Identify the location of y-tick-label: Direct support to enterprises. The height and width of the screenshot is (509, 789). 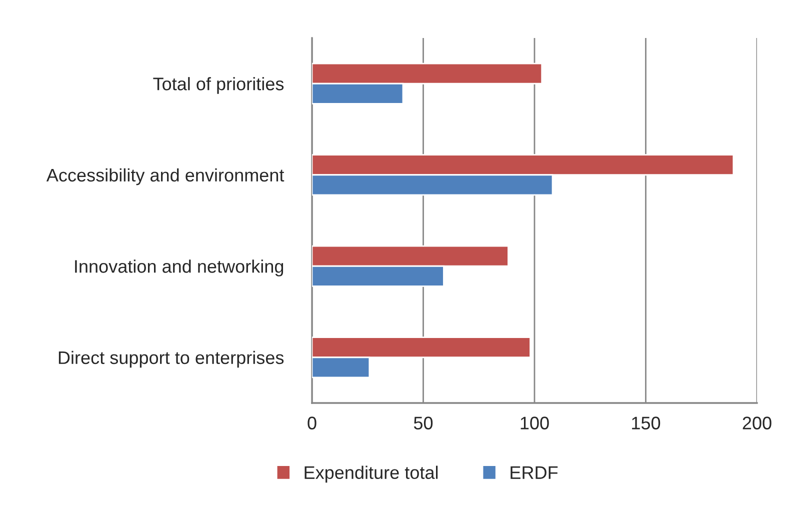
(171, 359).